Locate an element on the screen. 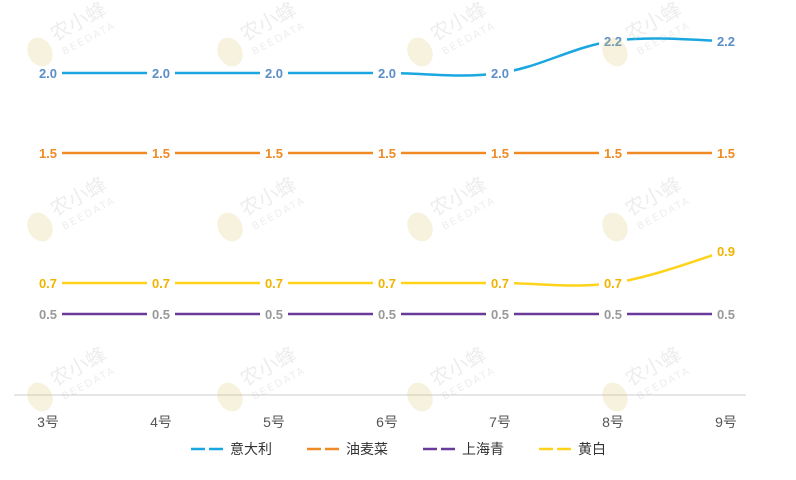  legend-item: 意大利 is located at coordinates (231, 449).